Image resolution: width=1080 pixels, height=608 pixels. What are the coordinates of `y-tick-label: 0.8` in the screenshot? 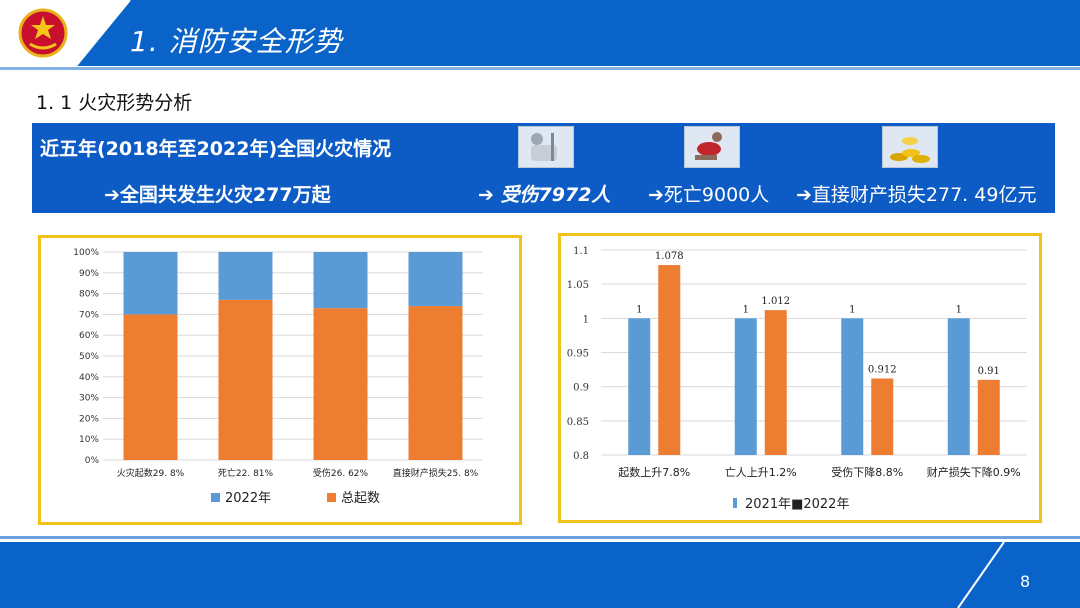 It's located at (581, 456).